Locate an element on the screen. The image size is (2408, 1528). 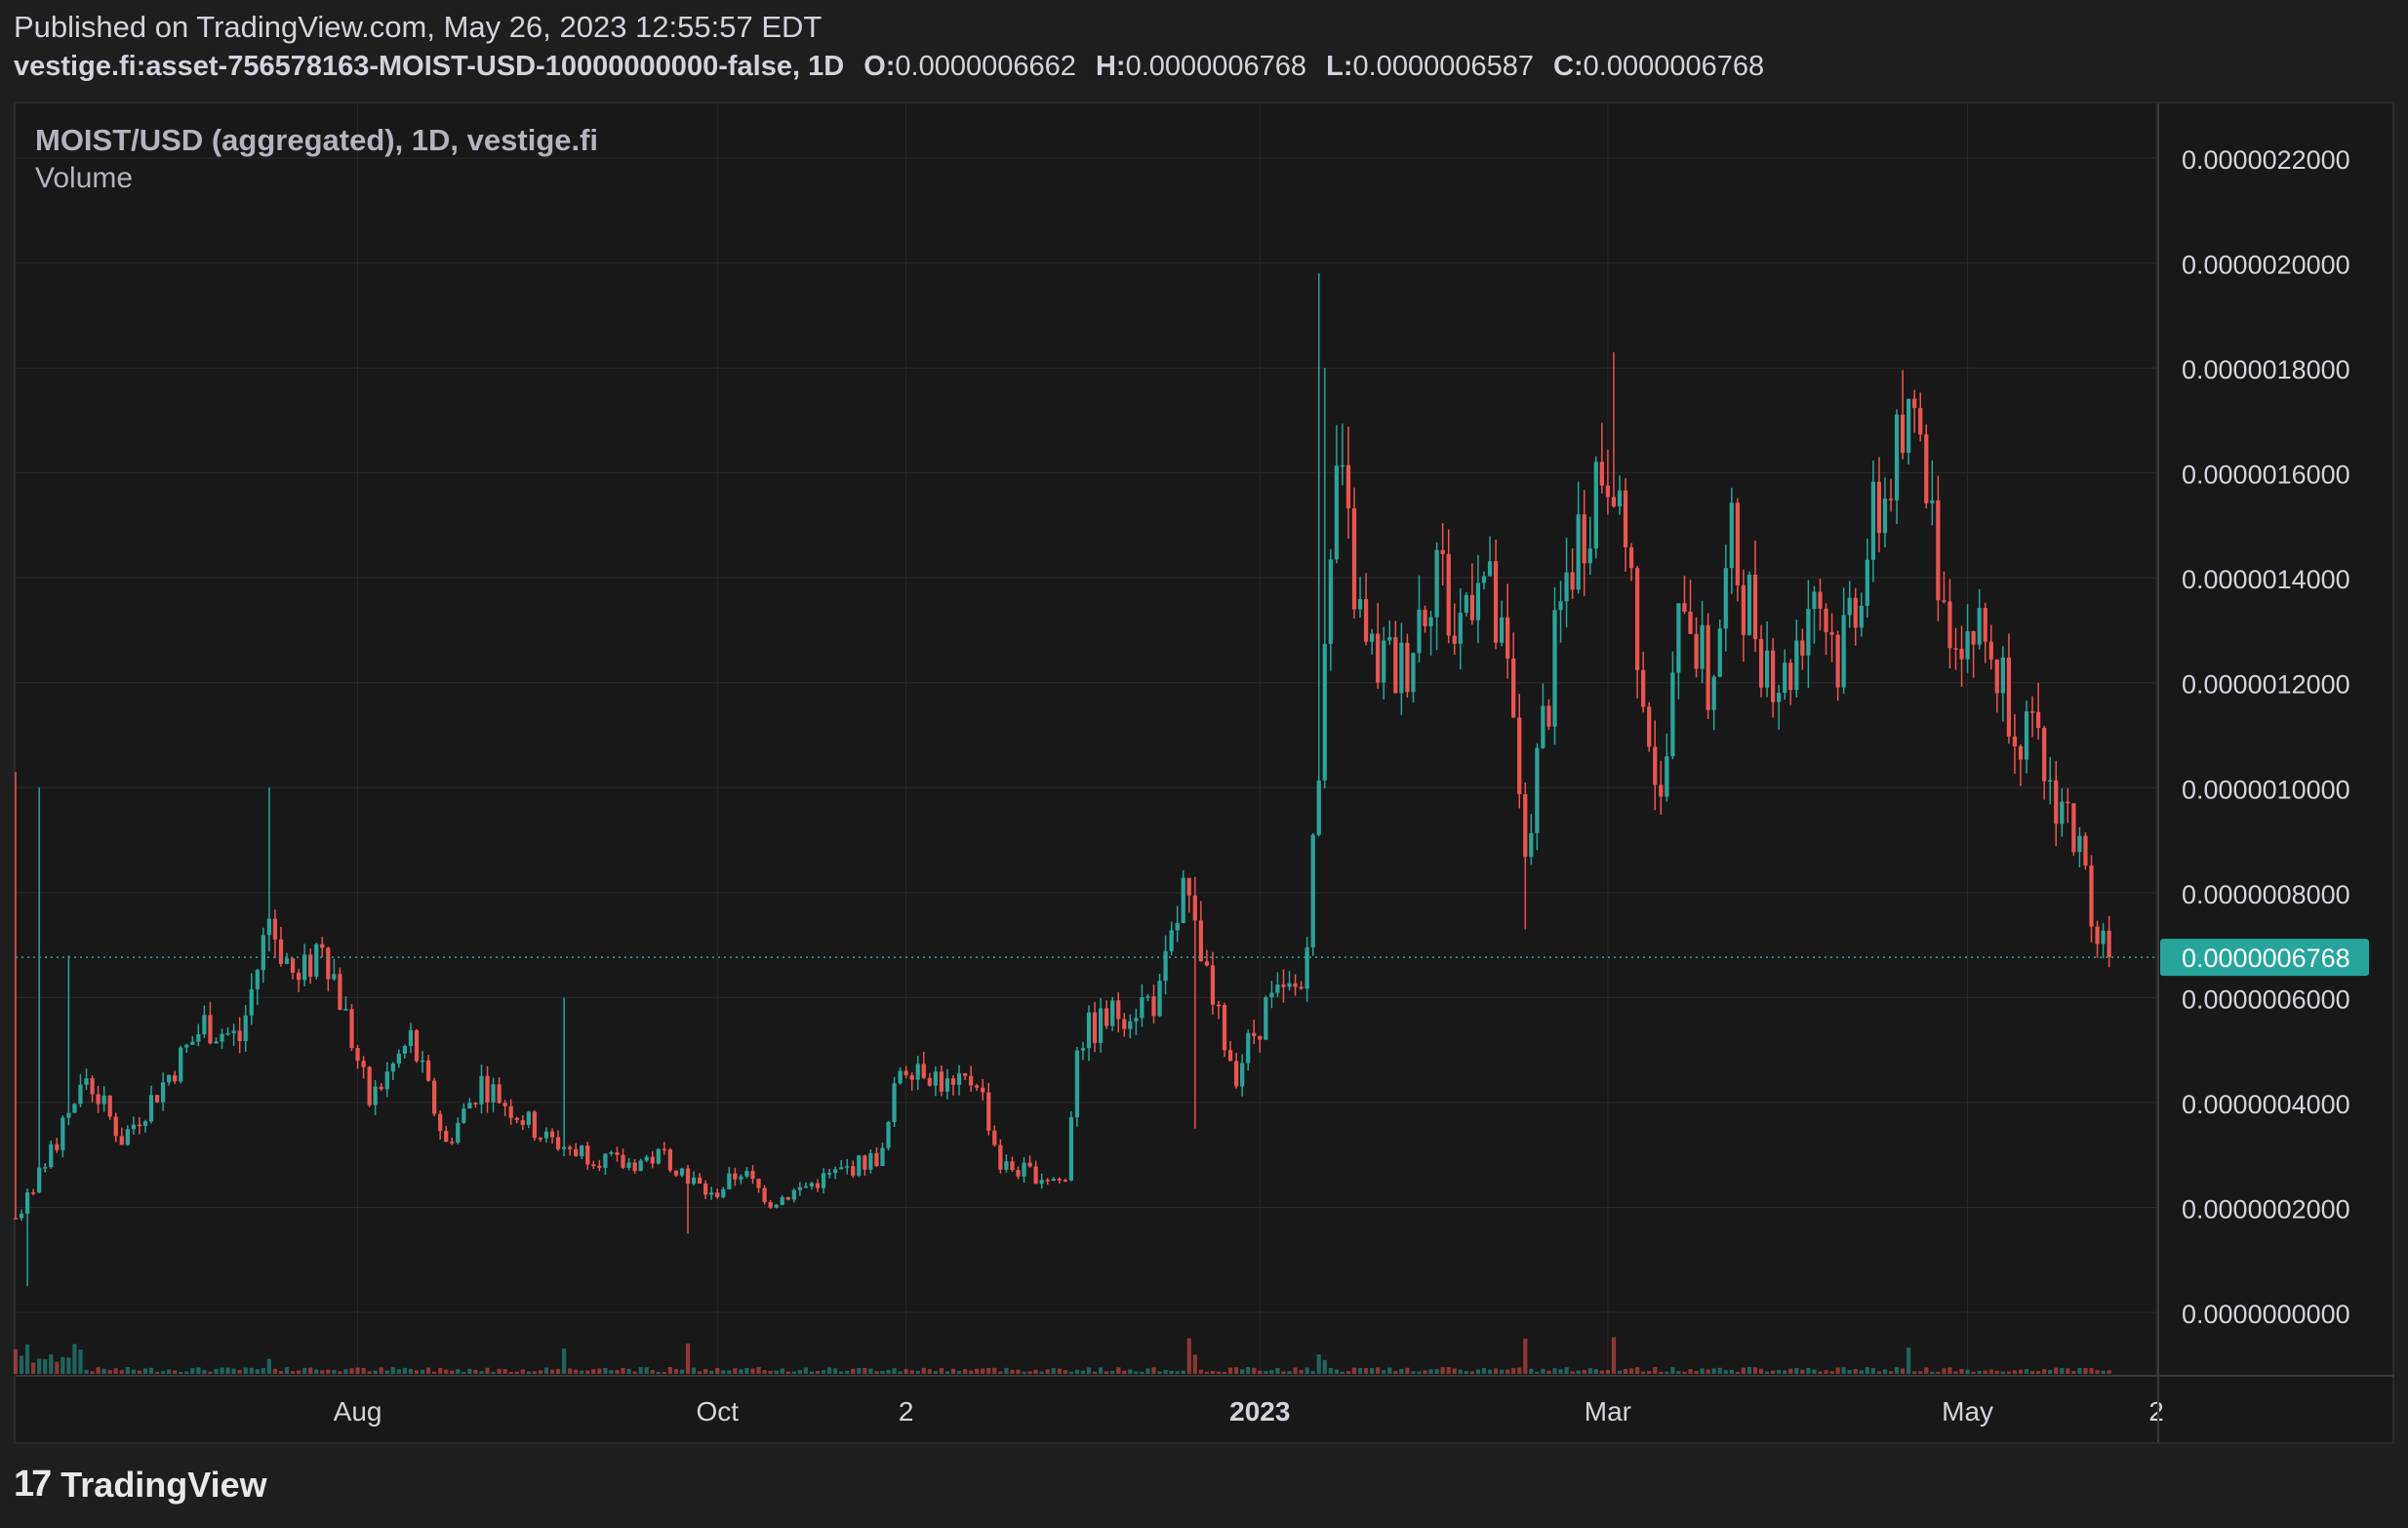
chart-legend-title: MOIST/USD (aggregated), 1D, vestige.fi is located at coordinates (317, 140).